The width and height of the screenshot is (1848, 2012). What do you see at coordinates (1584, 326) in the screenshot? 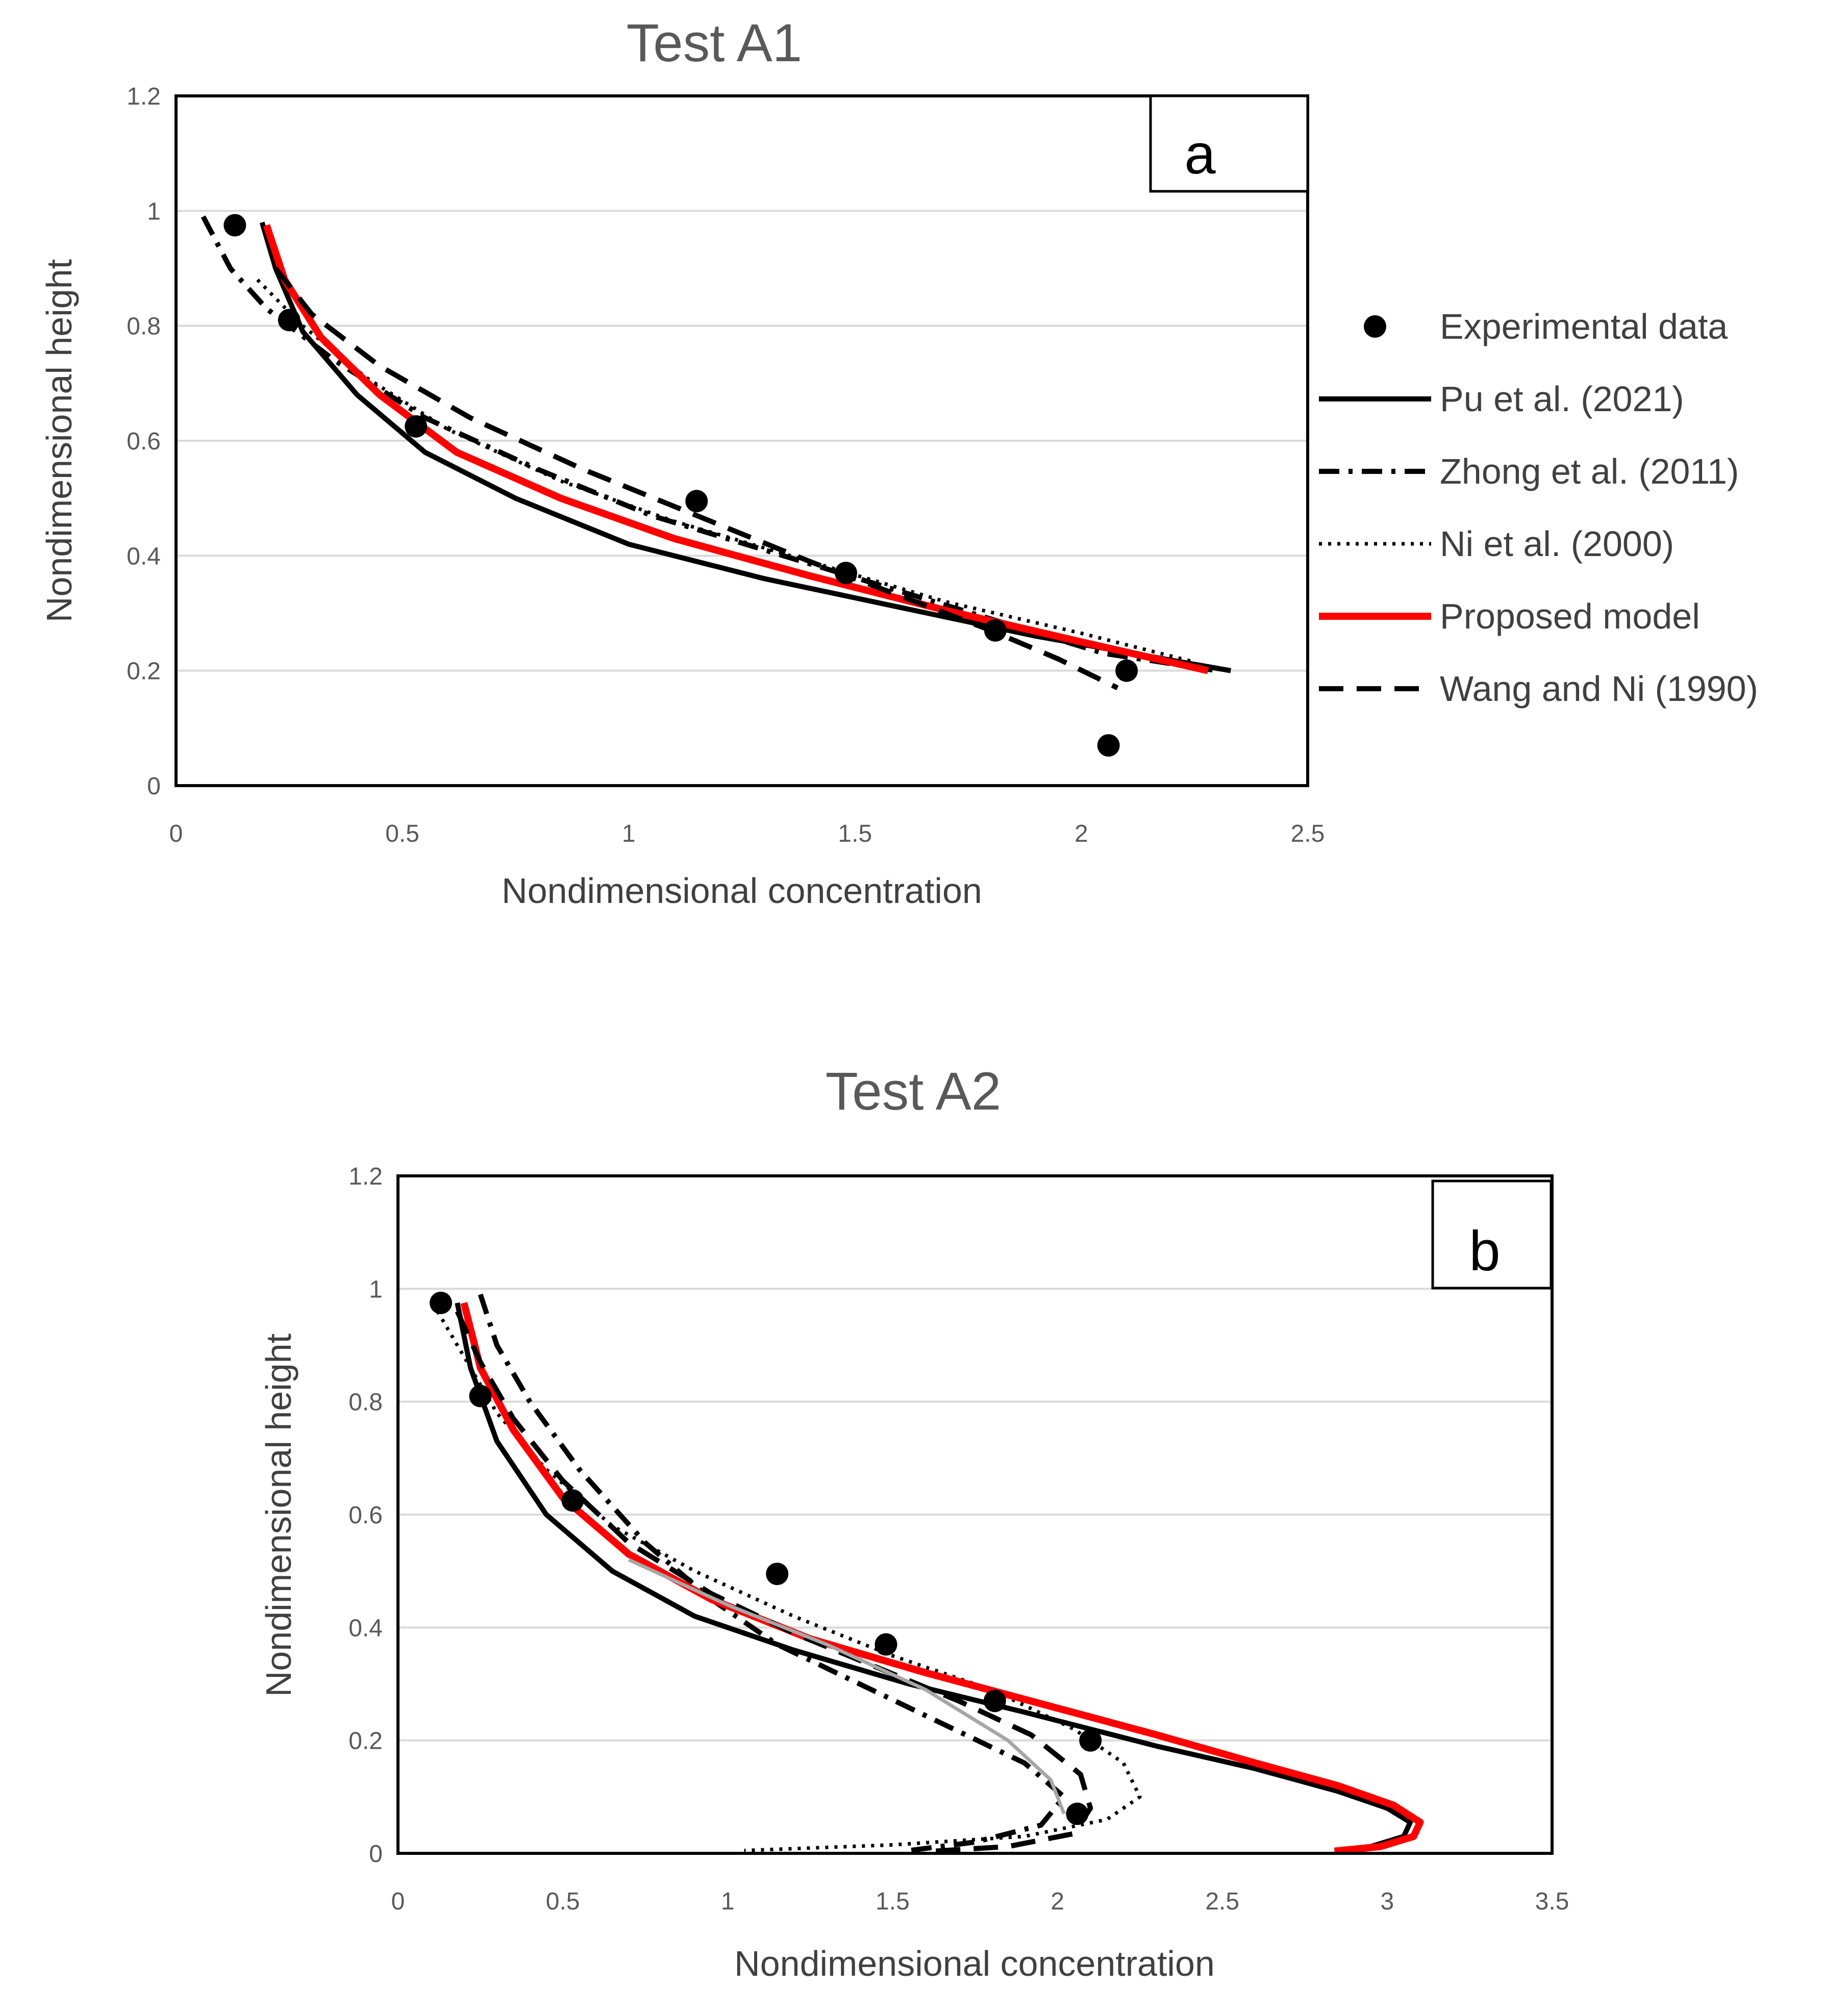
I see `legend-label: Experimental data` at bounding box center [1584, 326].